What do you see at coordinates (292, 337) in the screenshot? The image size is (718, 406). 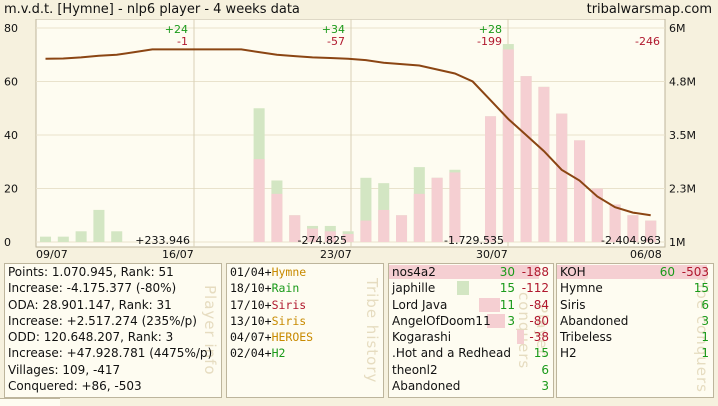 I see `tribe-history-name: HEROES` at bounding box center [292, 337].